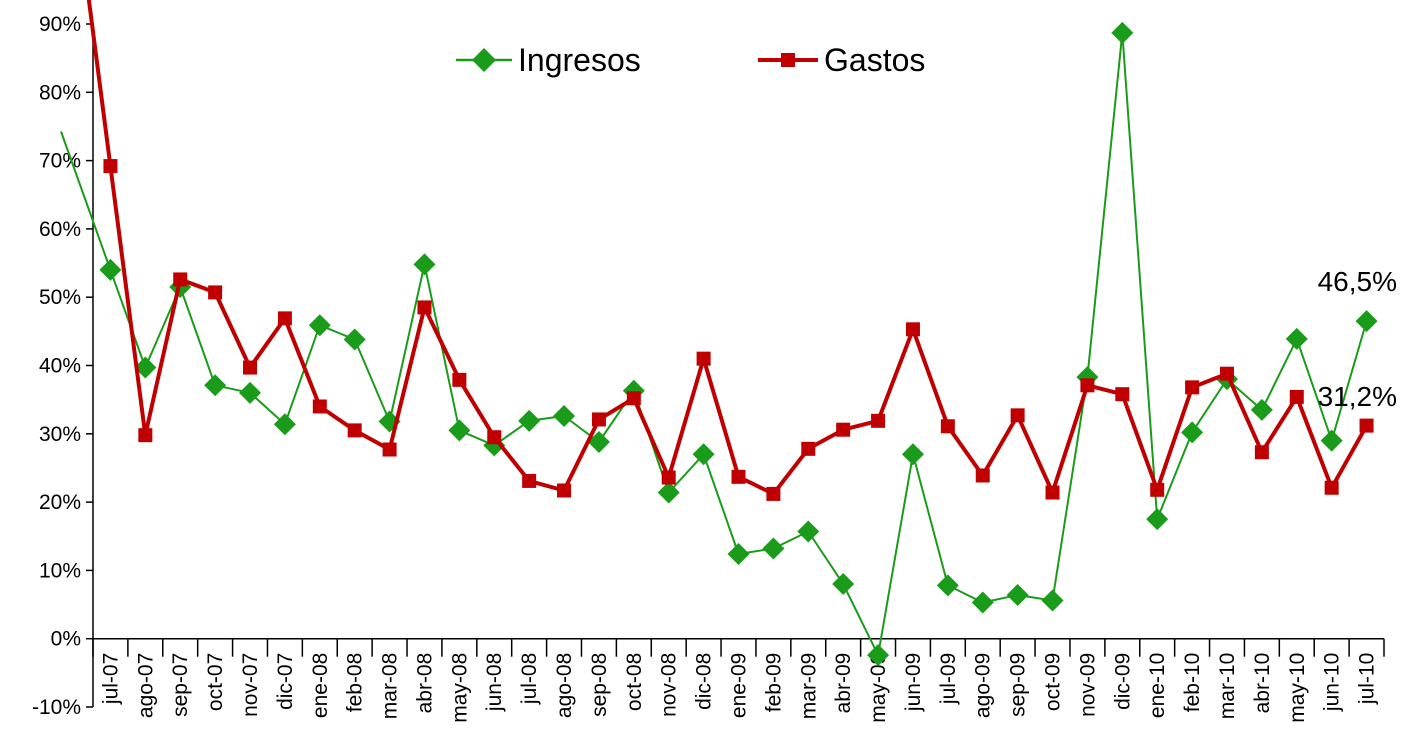  I want to click on x-tick-label: jul-10, so click(1367, 679).